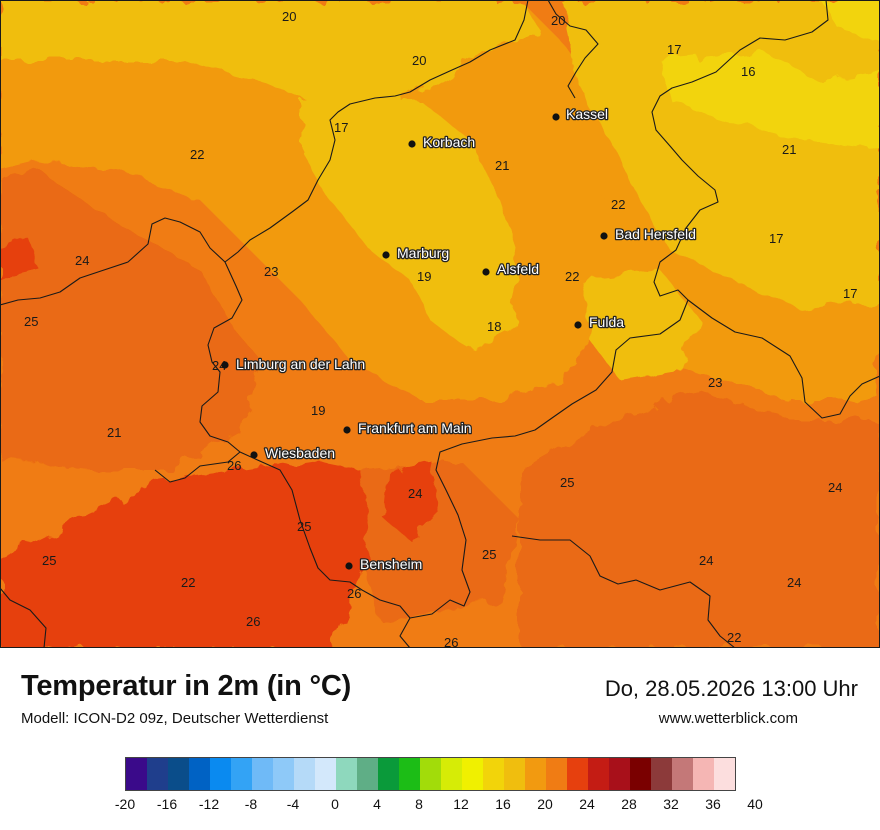 This screenshot has height=830, width=880. What do you see at coordinates (783, 359) in the screenshot?
I see `state-border-east` at bounding box center [783, 359].